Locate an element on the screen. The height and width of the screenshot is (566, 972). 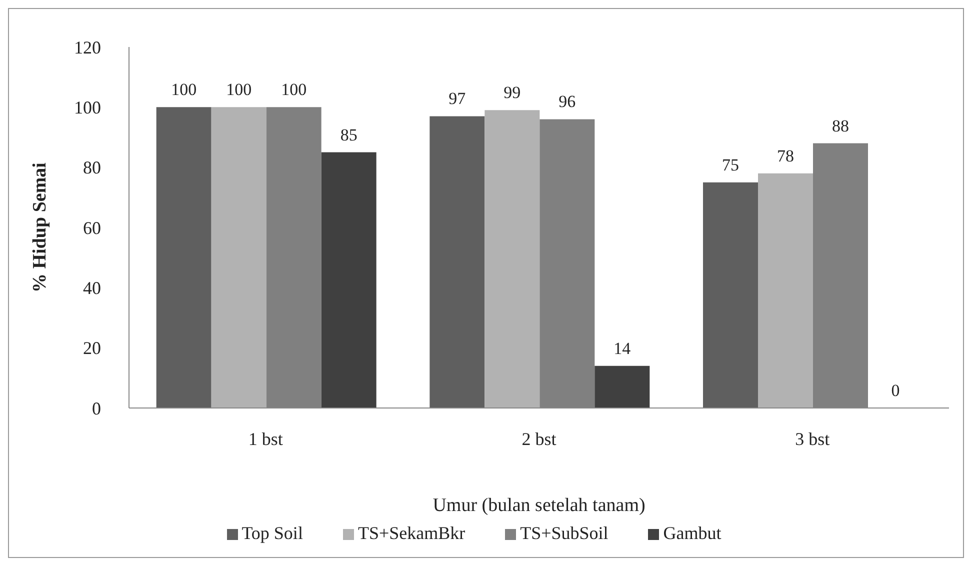
x-axis-title: Umur (bulan setelah tanam) is located at coordinates (539, 505).